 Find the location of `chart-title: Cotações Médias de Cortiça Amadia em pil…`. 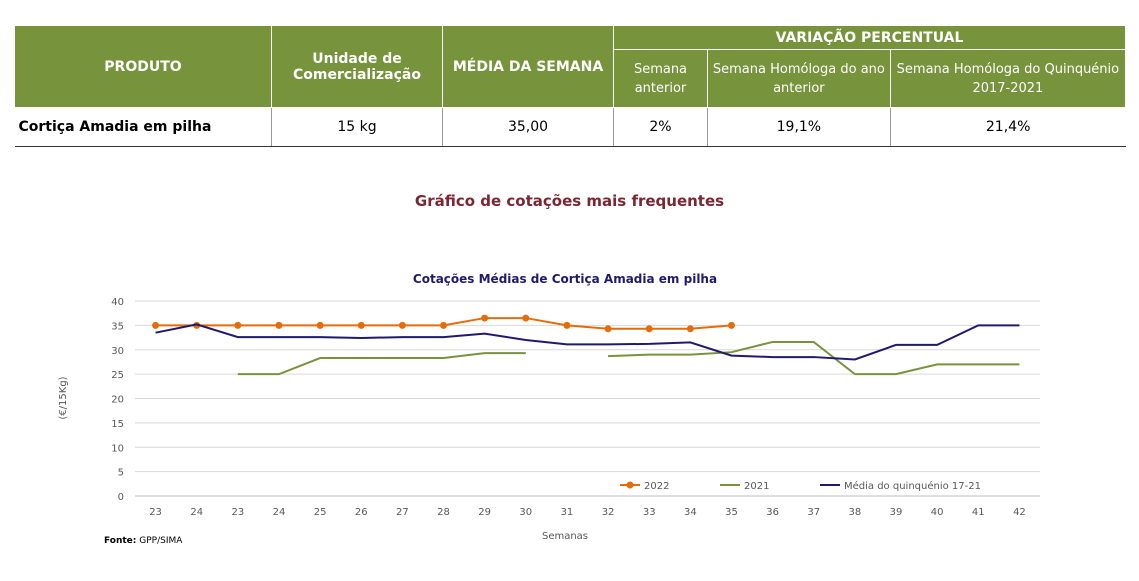

chart-title: Cotações Médias de Cortiça Amadia em pil… is located at coordinates (565, 279).